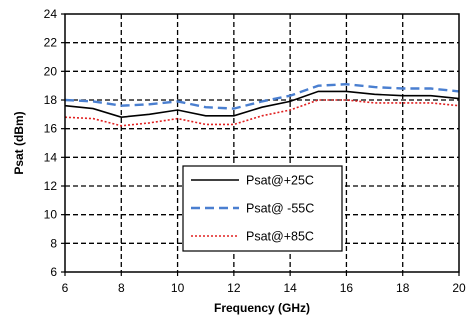 The height and width of the screenshot is (326, 466). What do you see at coordinates (280, 181) in the screenshot?
I see `legend-label: Psat@+25C` at bounding box center [280, 181].